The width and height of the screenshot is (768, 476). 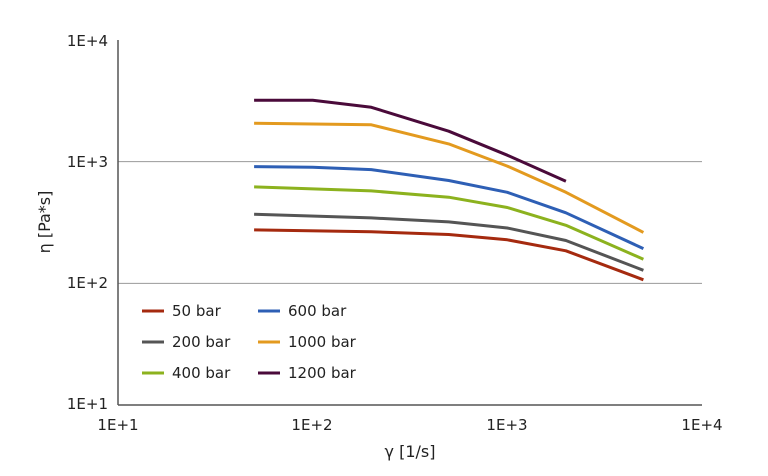 I want to click on y-tick-label: 1E+3, so click(x=87, y=162).